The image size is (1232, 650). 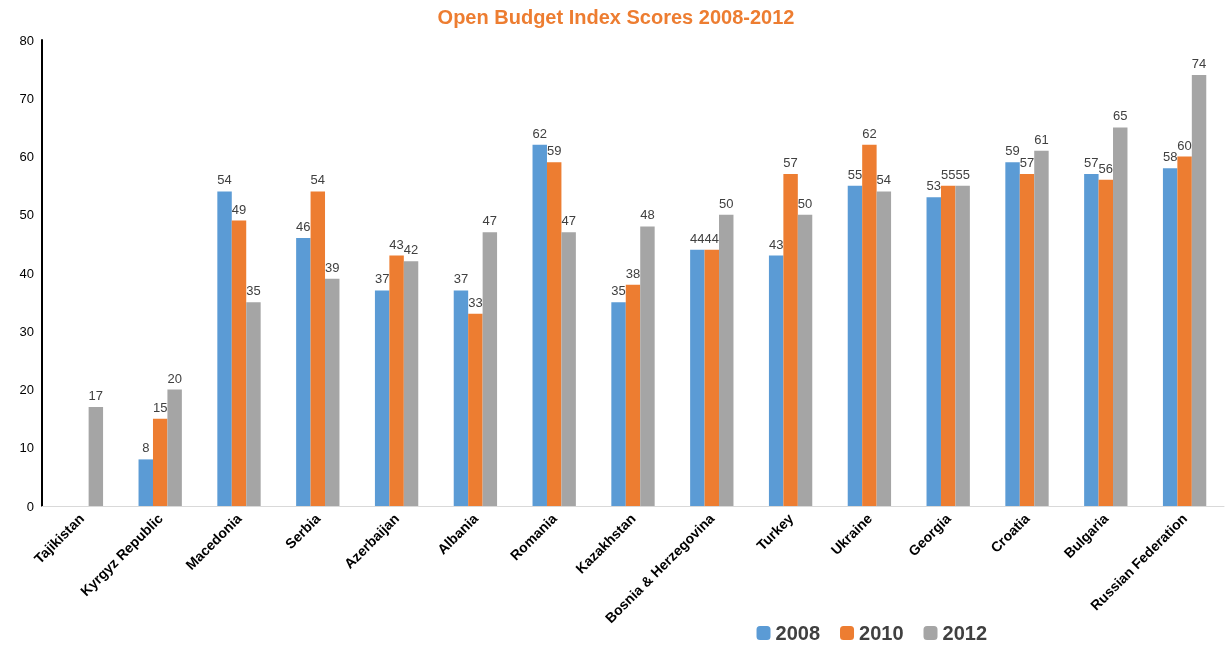 I want to click on y-tick-label: 20, so click(x=26, y=389).